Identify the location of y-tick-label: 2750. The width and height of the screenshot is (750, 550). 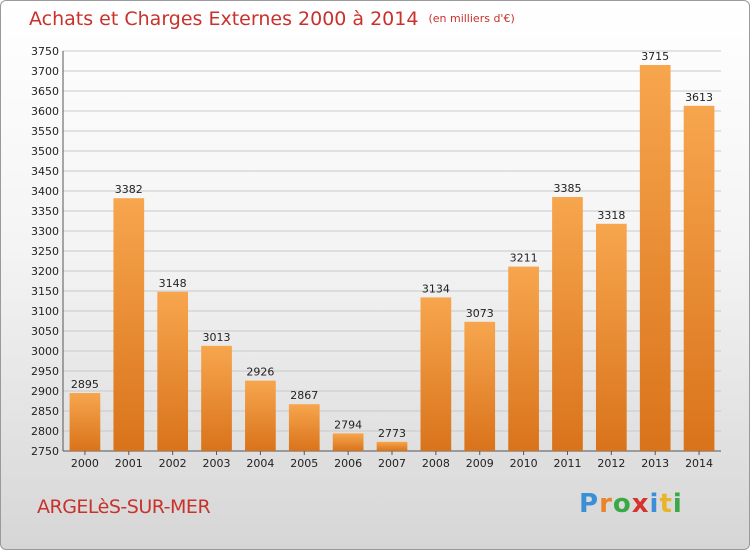
(45, 451).